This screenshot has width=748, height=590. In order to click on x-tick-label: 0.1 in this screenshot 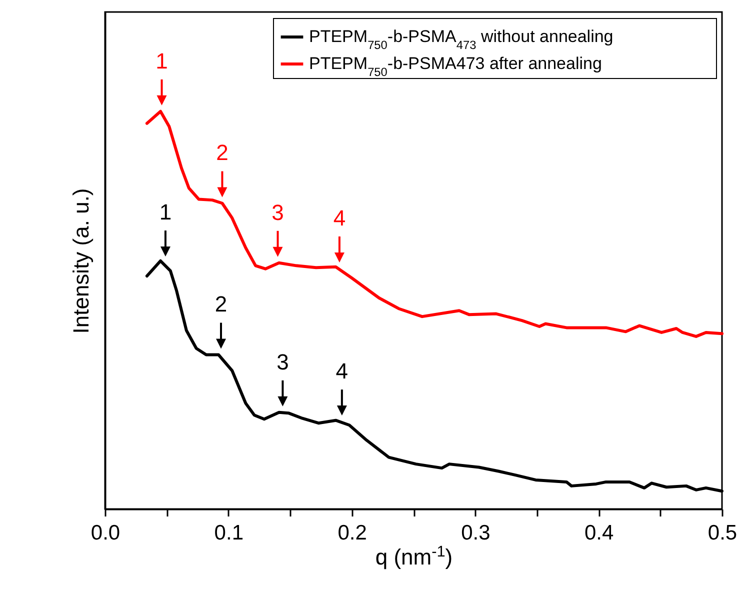, I will do `click(229, 533)`.